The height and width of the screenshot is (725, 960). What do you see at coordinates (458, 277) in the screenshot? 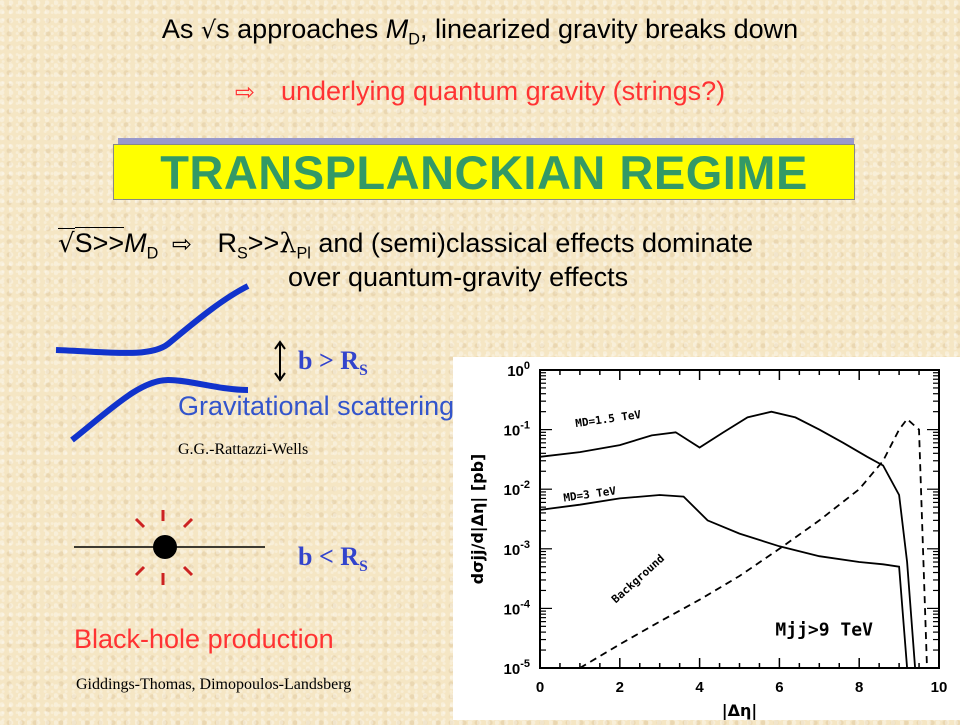
I see `condition-line-2: over quantum-gravity effects` at bounding box center [458, 277].